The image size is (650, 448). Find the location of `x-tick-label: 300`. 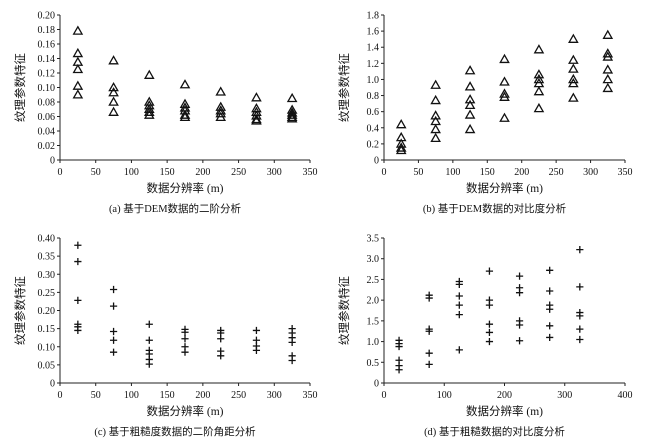

x-tick-label: 300 is located at coordinates (590, 172).